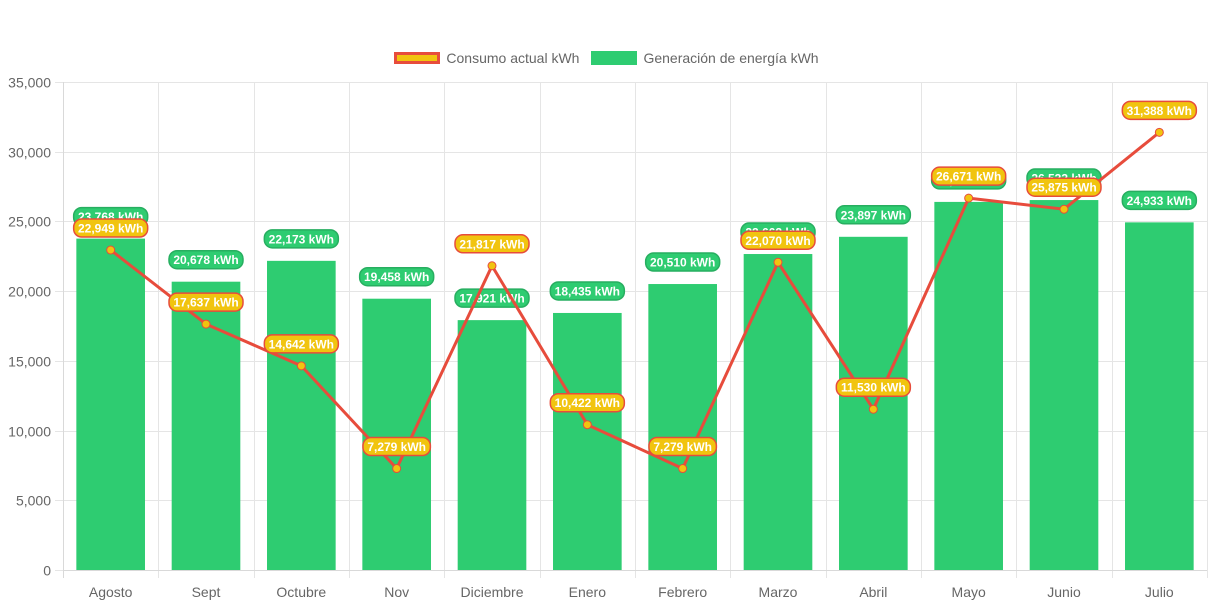  I want to click on x-tick-label: Octubre, so click(301, 592).